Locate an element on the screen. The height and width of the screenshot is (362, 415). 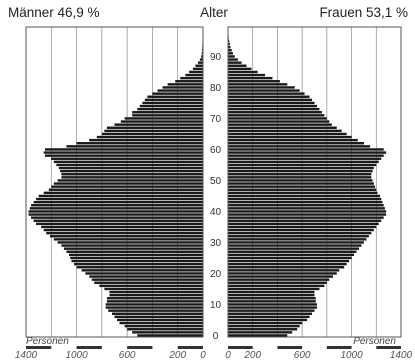
age-tick-label: 50 is located at coordinates (216, 181).